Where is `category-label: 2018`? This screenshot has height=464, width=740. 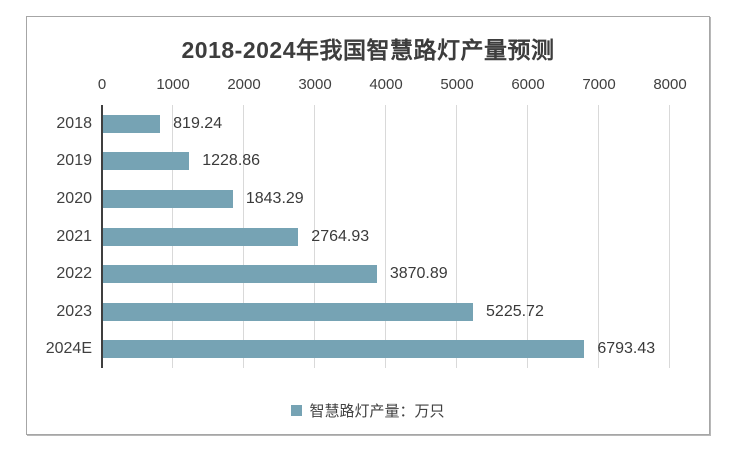
category-label: 2018 is located at coordinates (74, 123).